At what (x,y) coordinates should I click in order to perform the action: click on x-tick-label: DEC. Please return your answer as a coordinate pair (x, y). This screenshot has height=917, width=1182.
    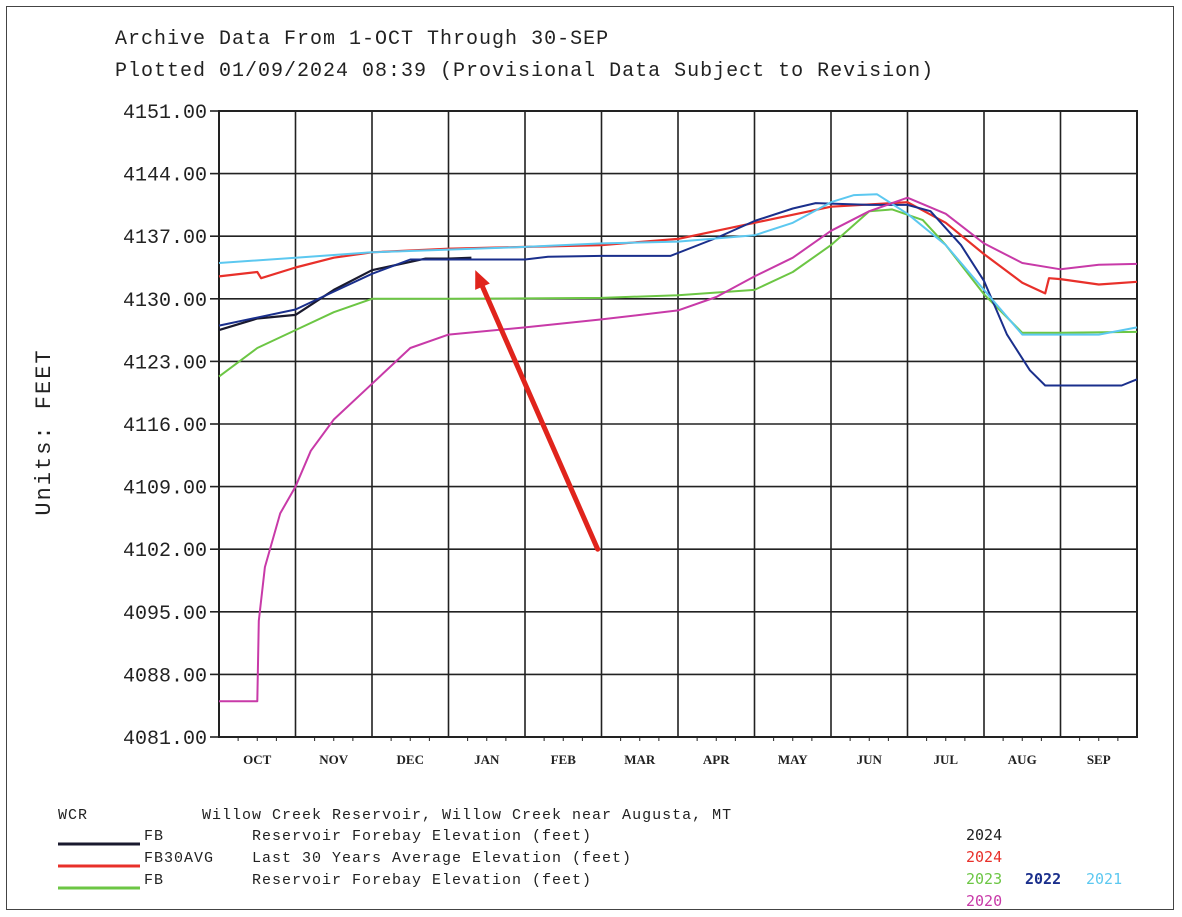
    Looking at the image, I should click on (410, 759).